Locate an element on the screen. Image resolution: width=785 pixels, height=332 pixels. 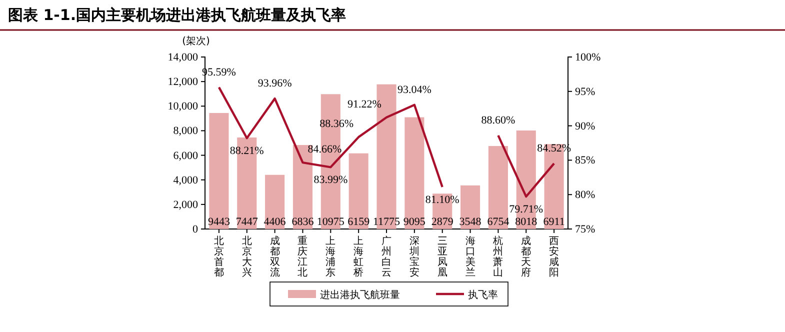
y-tick-label: 0 is located at coordinates (195, 230).